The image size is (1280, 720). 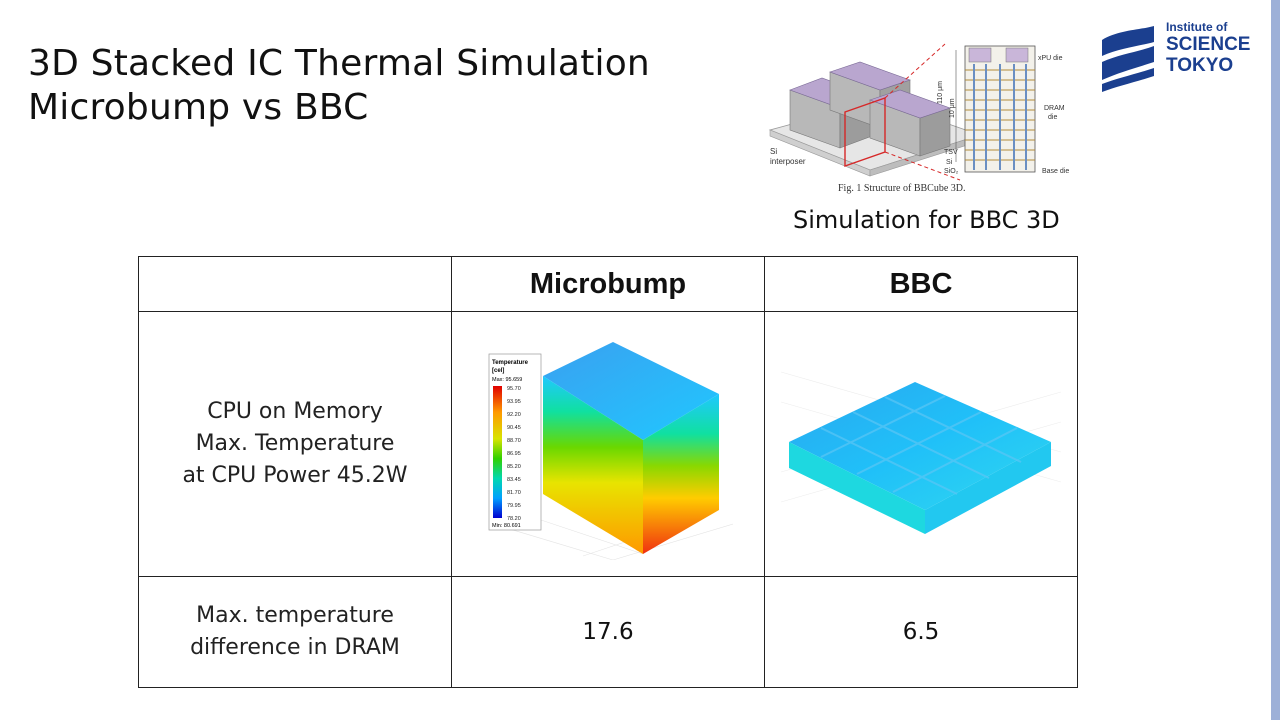 I want to click on label-xpu: xPU die, so click(x=1050, y=58).